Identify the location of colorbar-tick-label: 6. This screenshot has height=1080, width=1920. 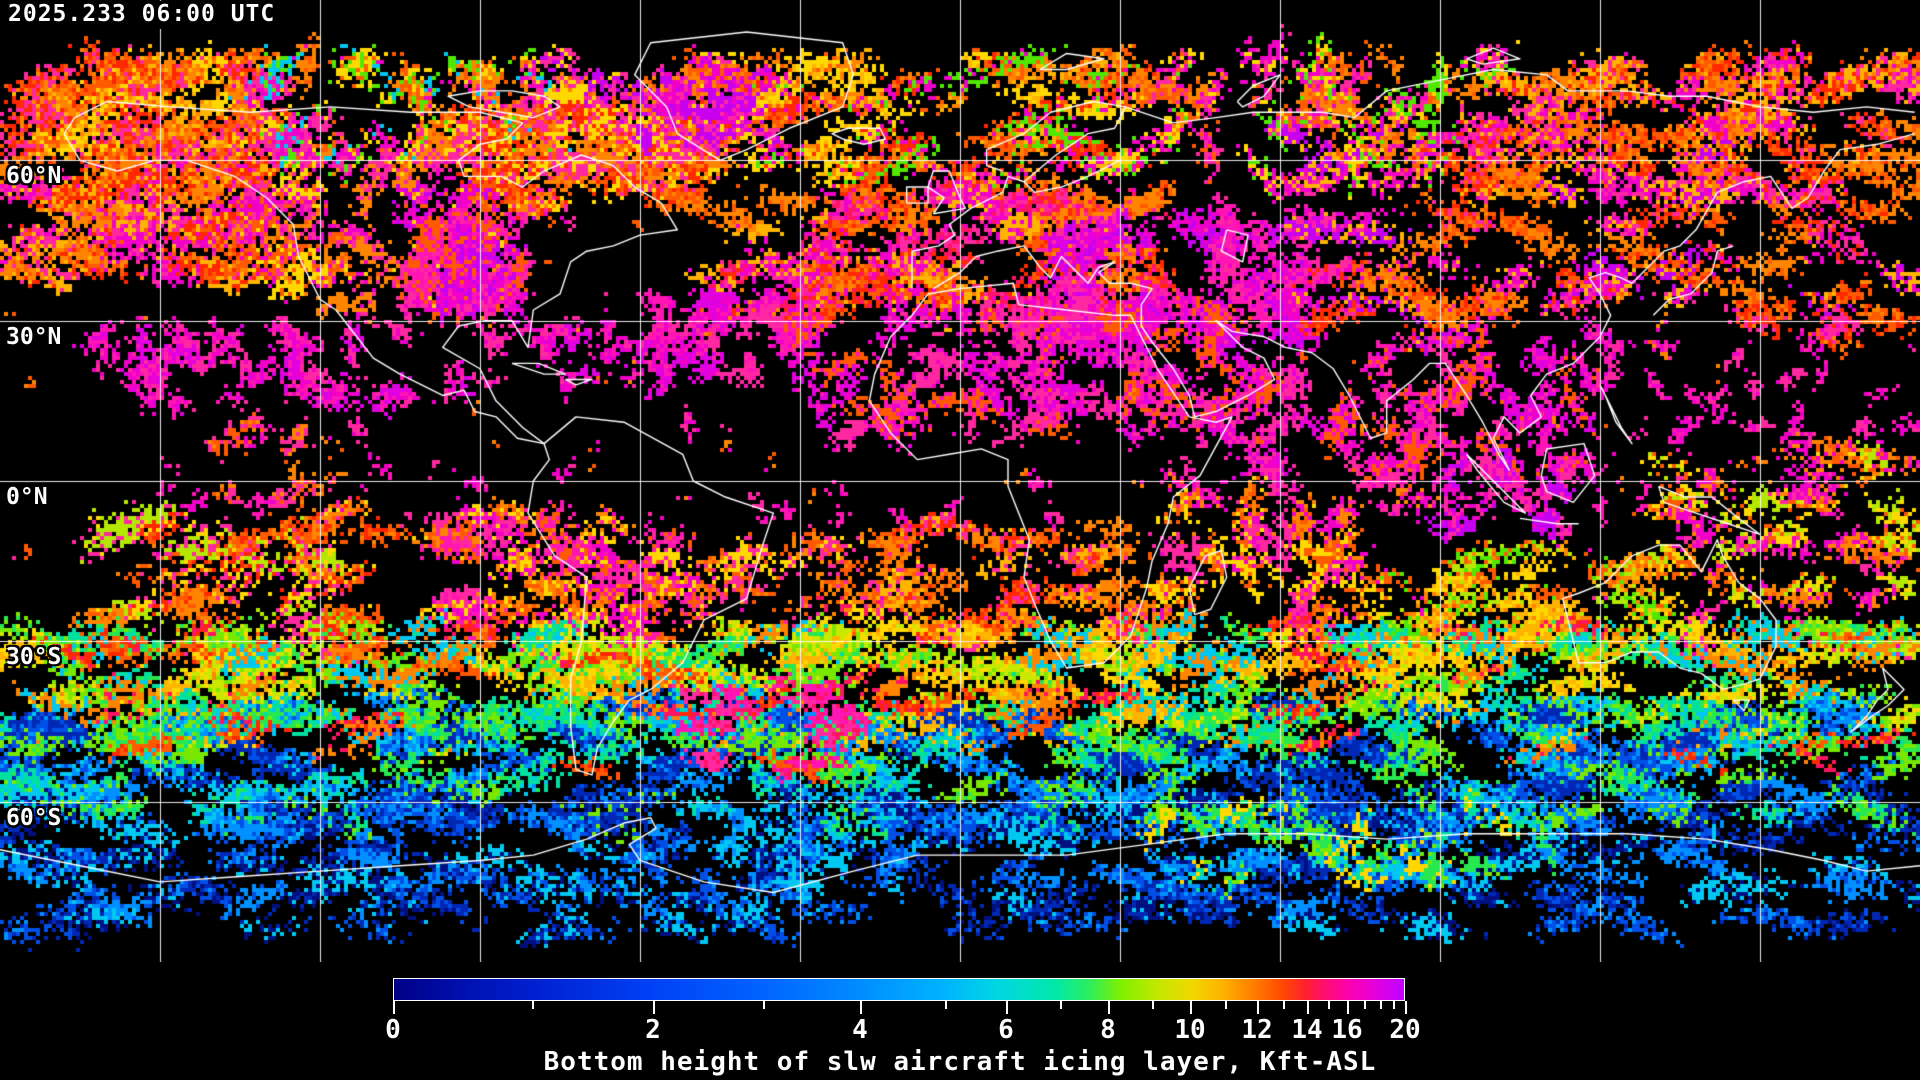
(1006, 1030).